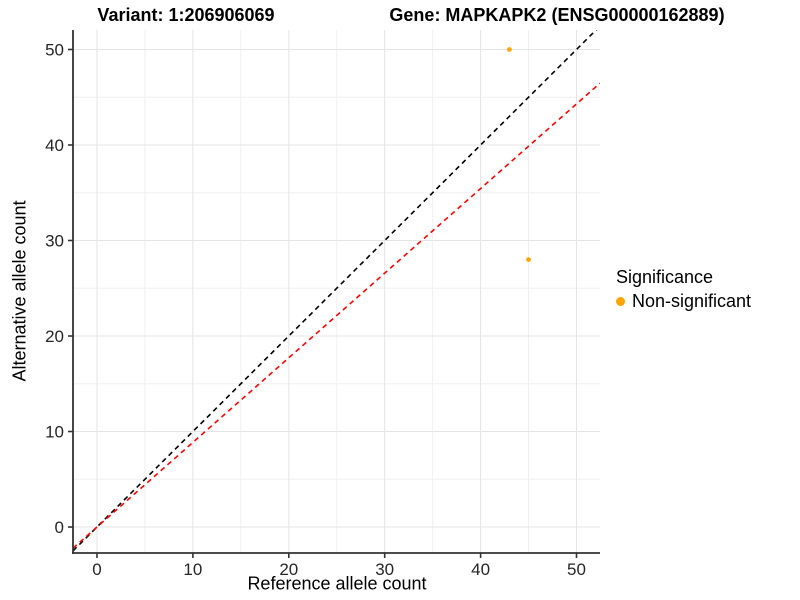 The image size is (800, 600). I want to click on legend-title: Significance, so click(665, 277).